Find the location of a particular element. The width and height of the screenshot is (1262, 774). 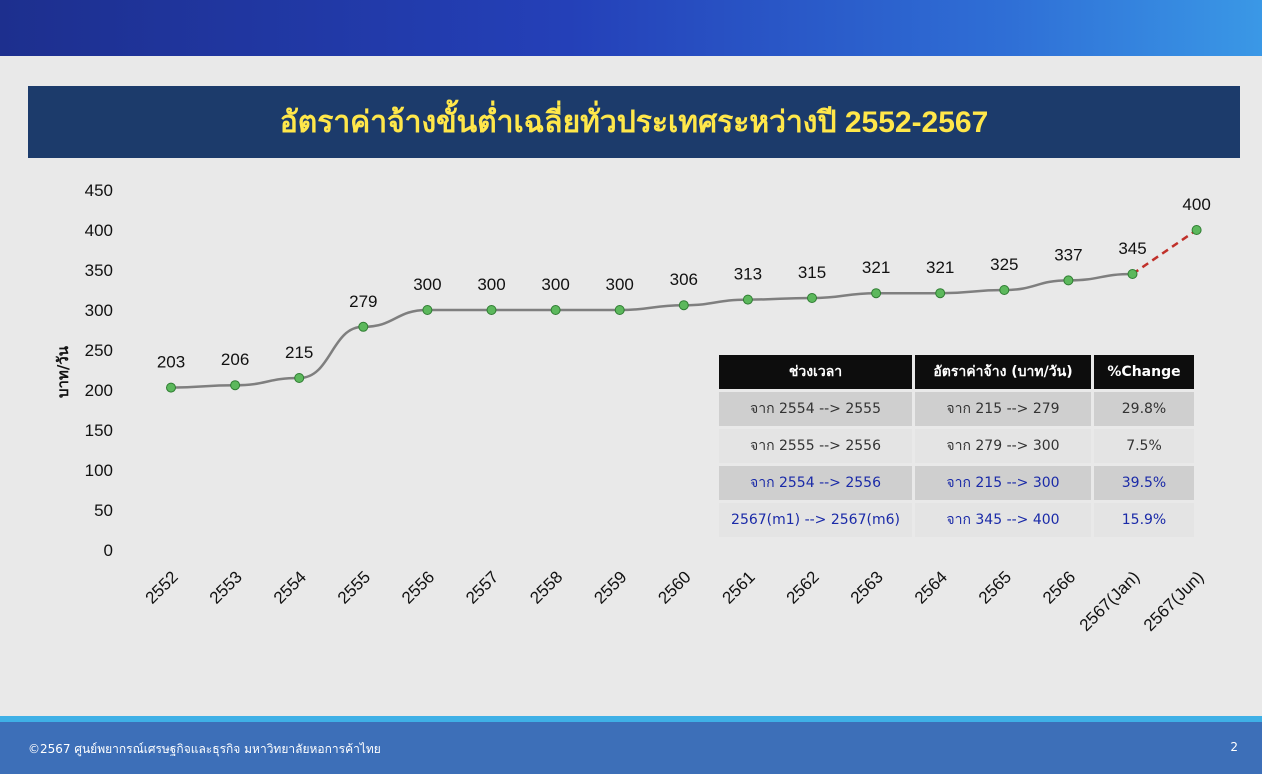

table-row: จาก 2554 --> 2555 จาก 215 --> 279 29.8% is located at coordinates (956, 409).